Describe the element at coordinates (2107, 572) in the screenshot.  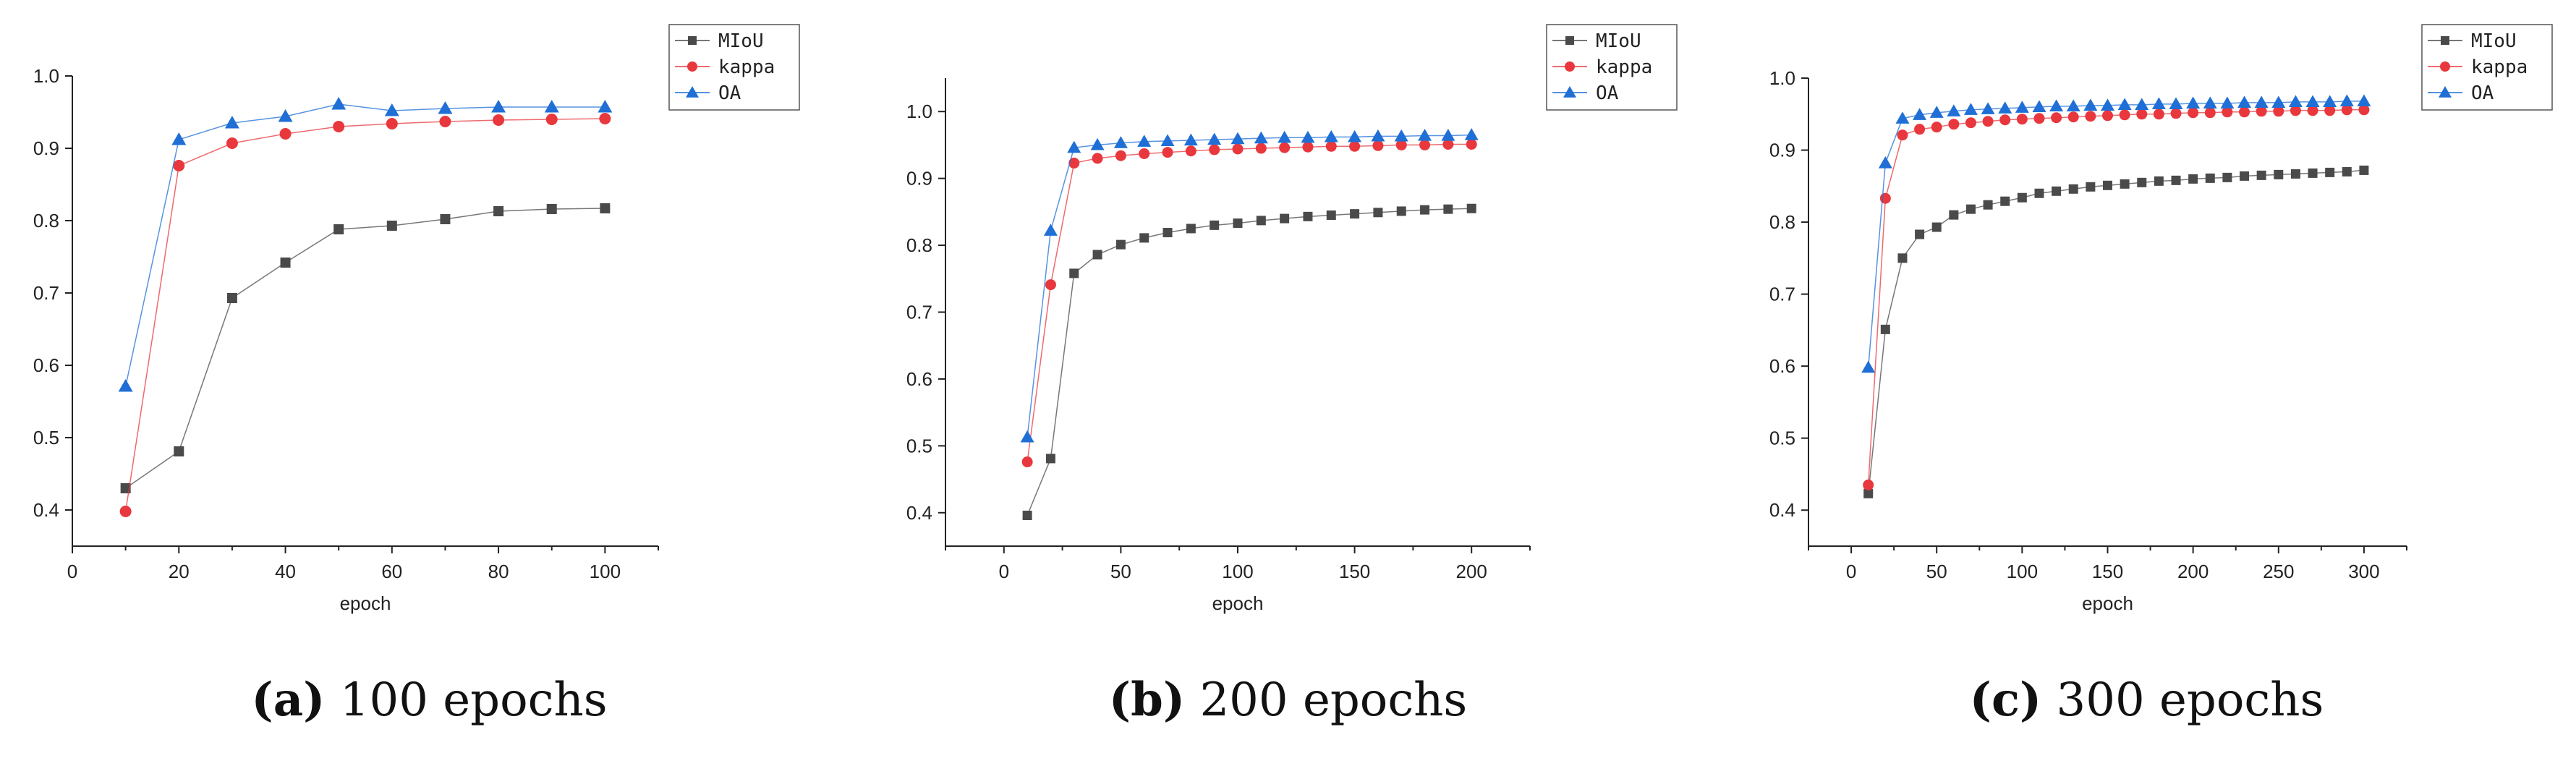
I see `x-tick-label: 150` at that location.